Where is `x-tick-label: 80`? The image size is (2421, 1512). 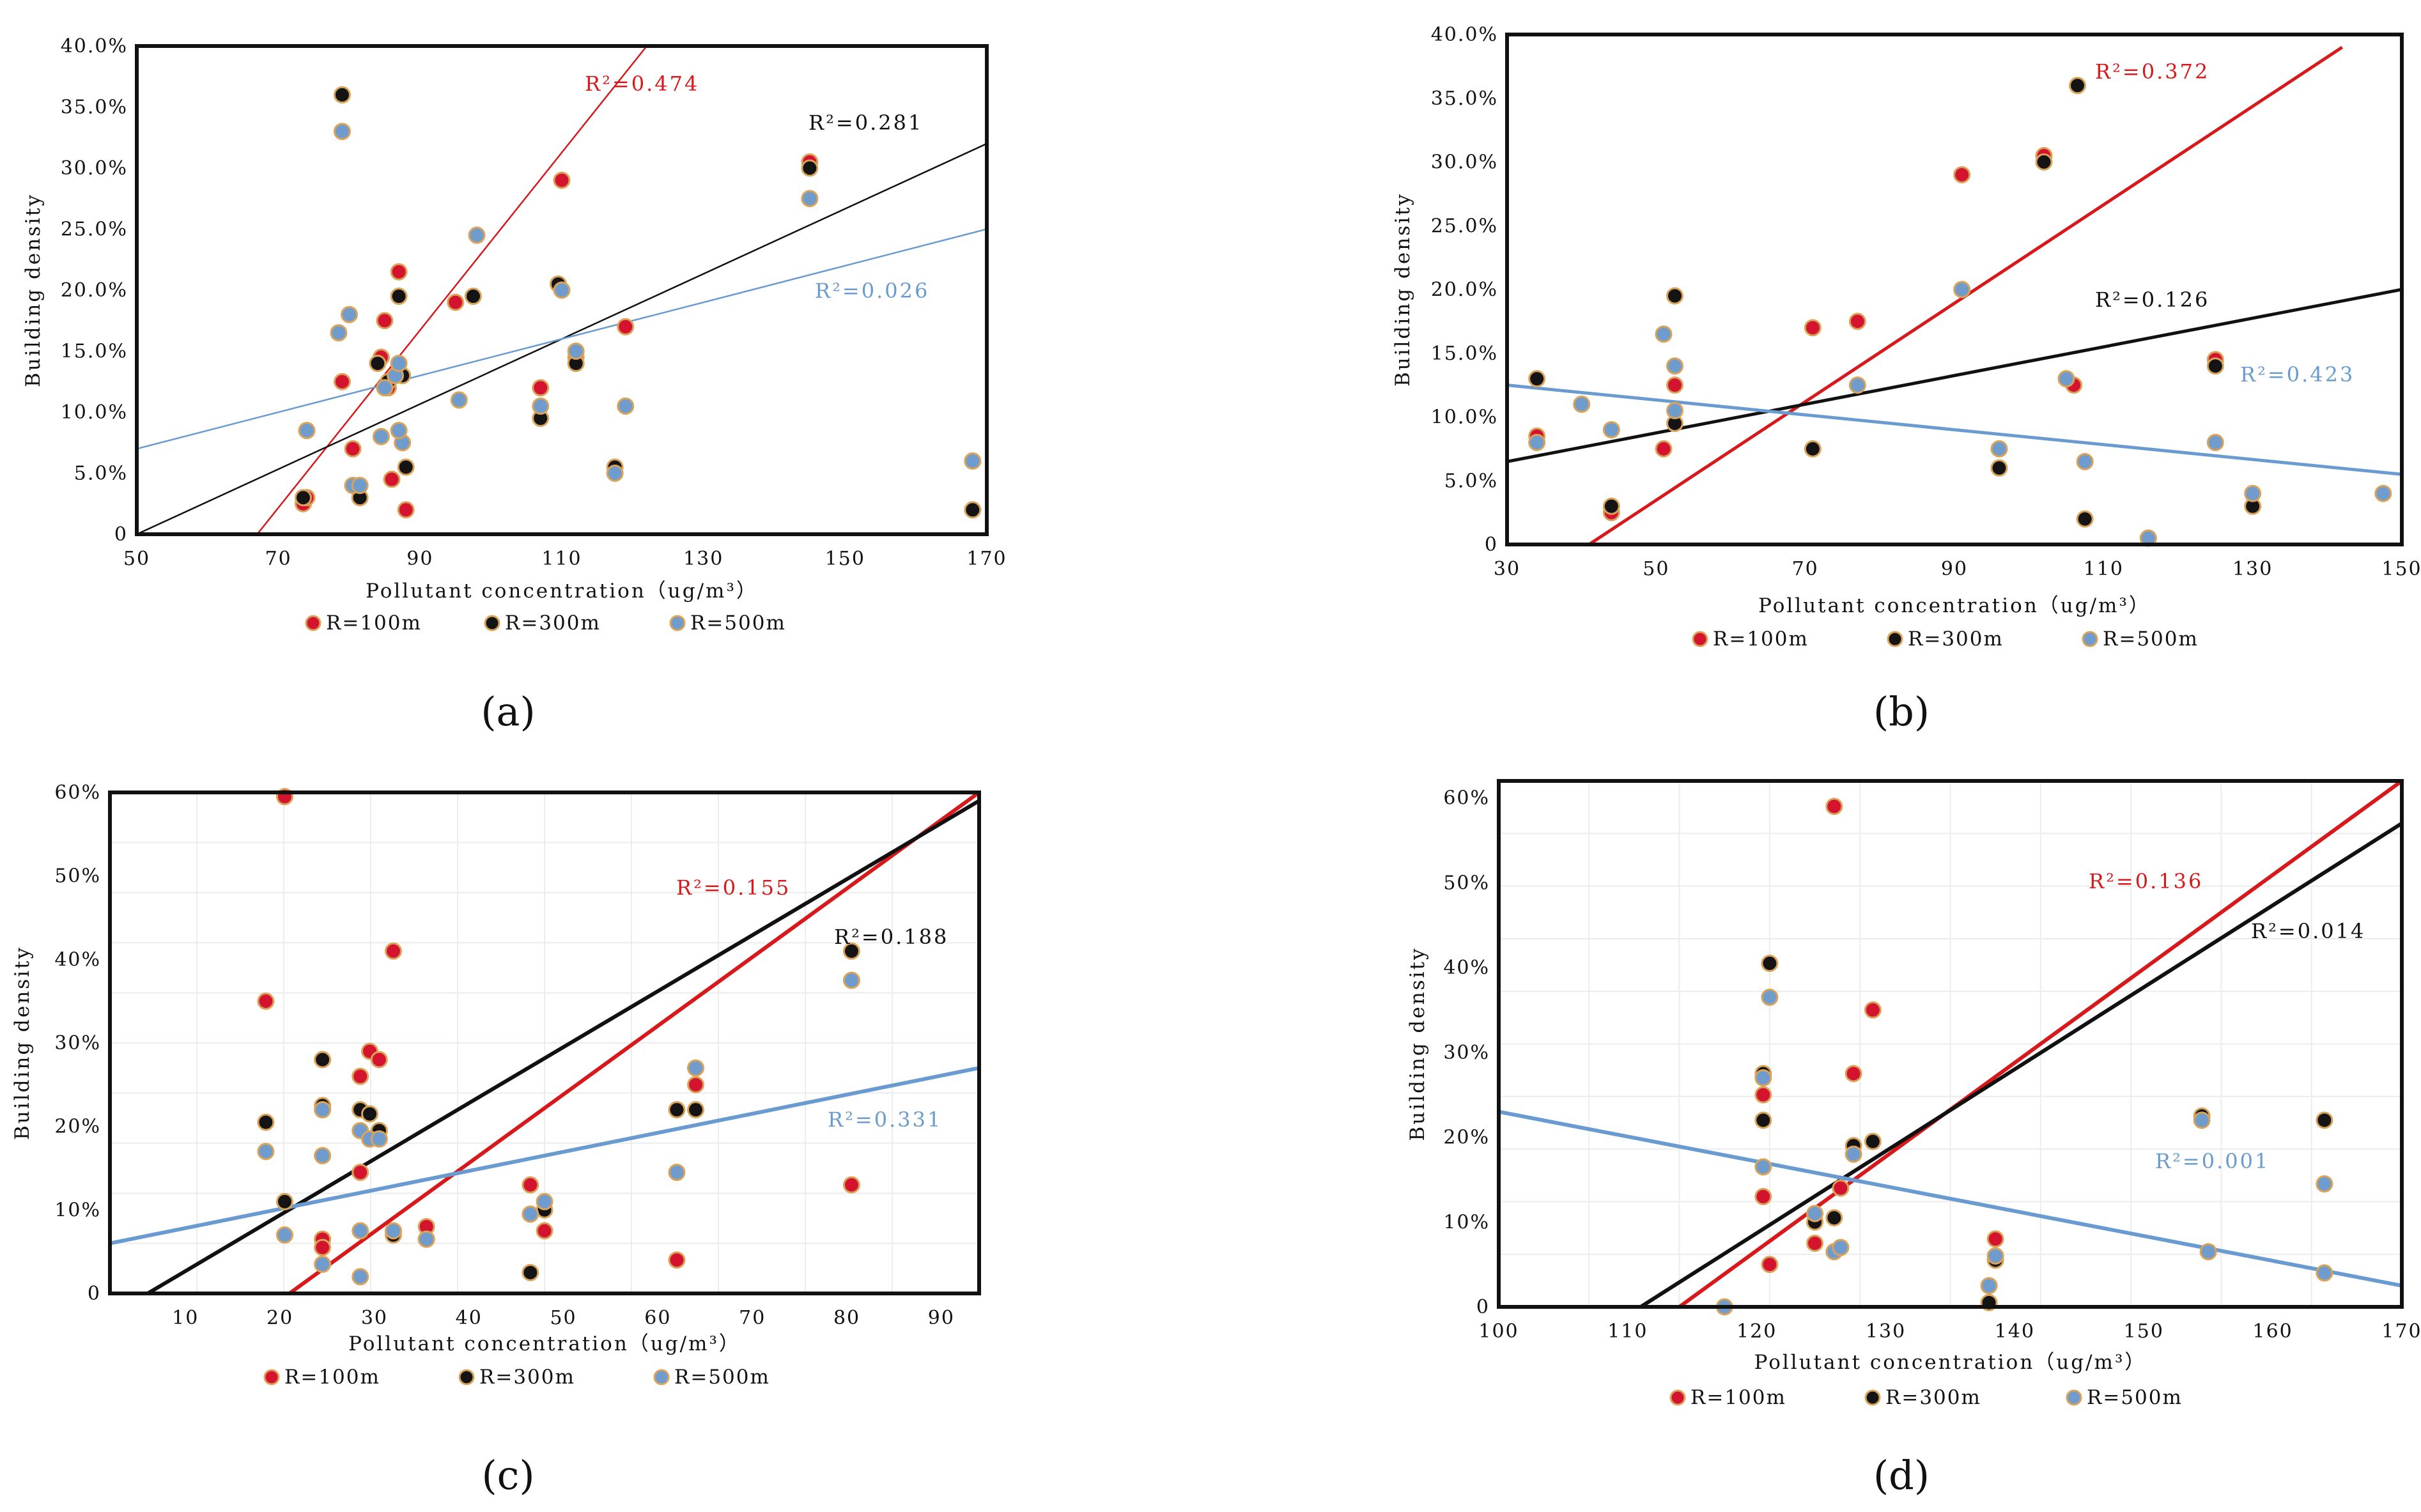 x-tick-label: 80 is located at coordinates (846, 1318).